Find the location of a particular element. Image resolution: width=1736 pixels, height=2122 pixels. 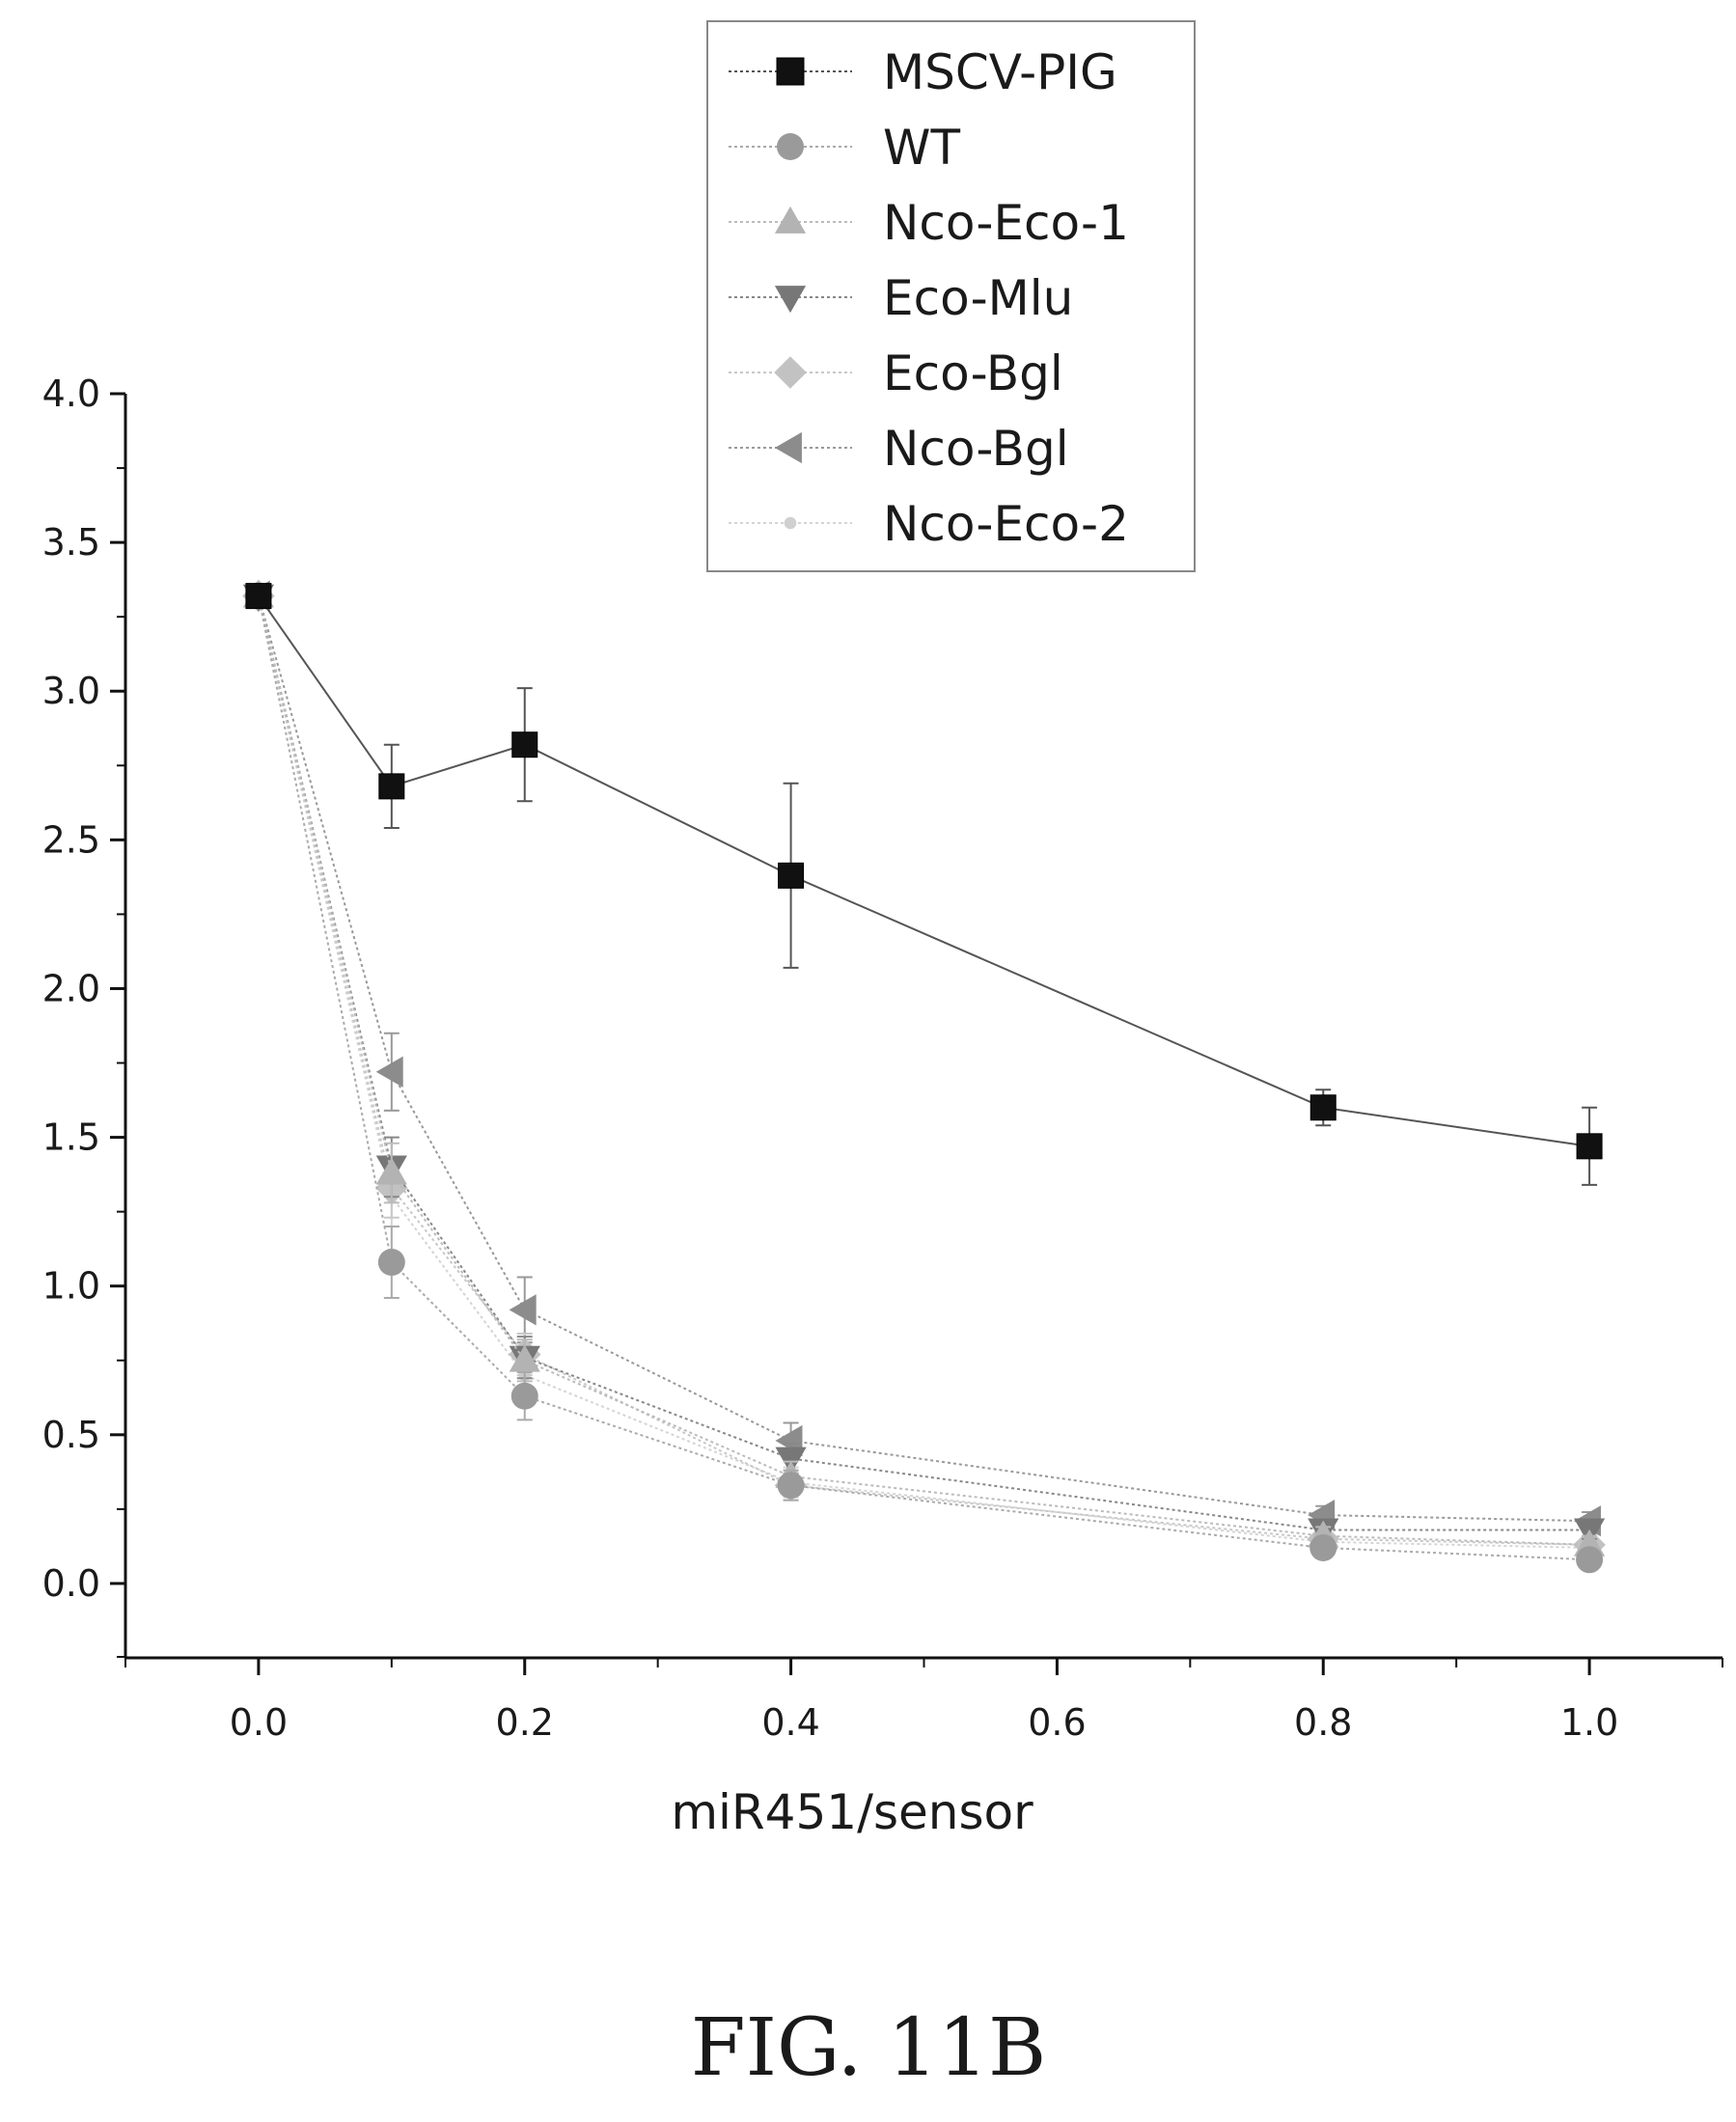

y-tick-label: 3.5 is located at coordinates (71, 542).